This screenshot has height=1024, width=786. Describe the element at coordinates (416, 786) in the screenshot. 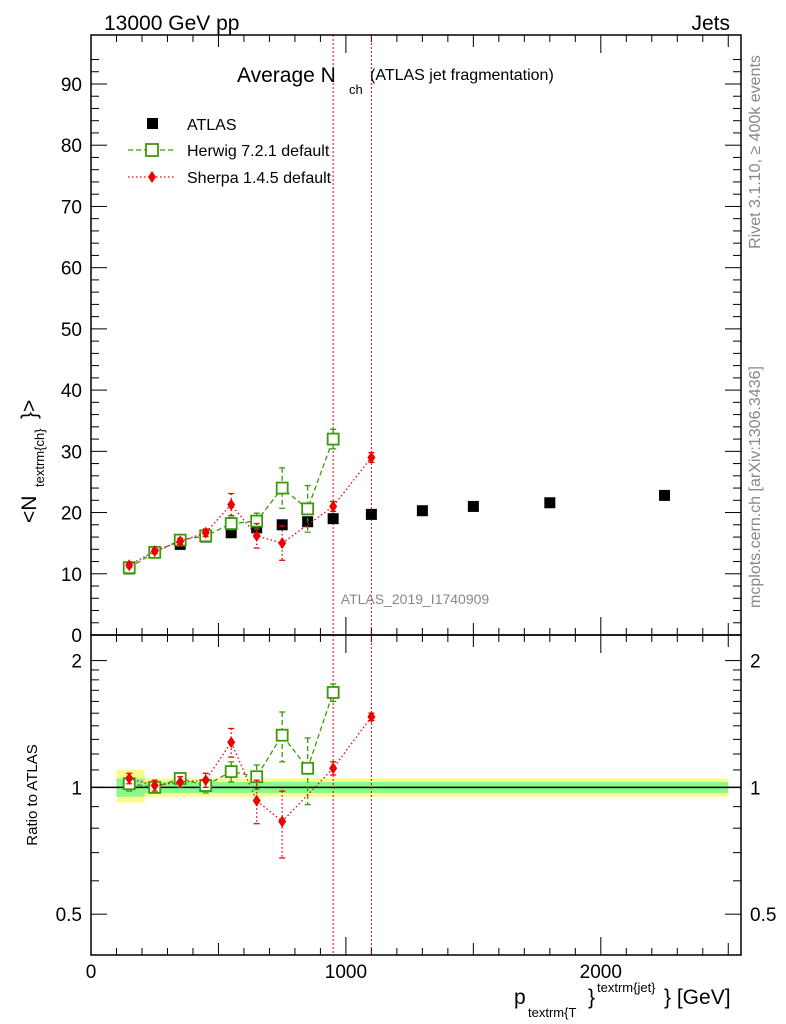

I see `ratio-uncertainty-band` at that location.